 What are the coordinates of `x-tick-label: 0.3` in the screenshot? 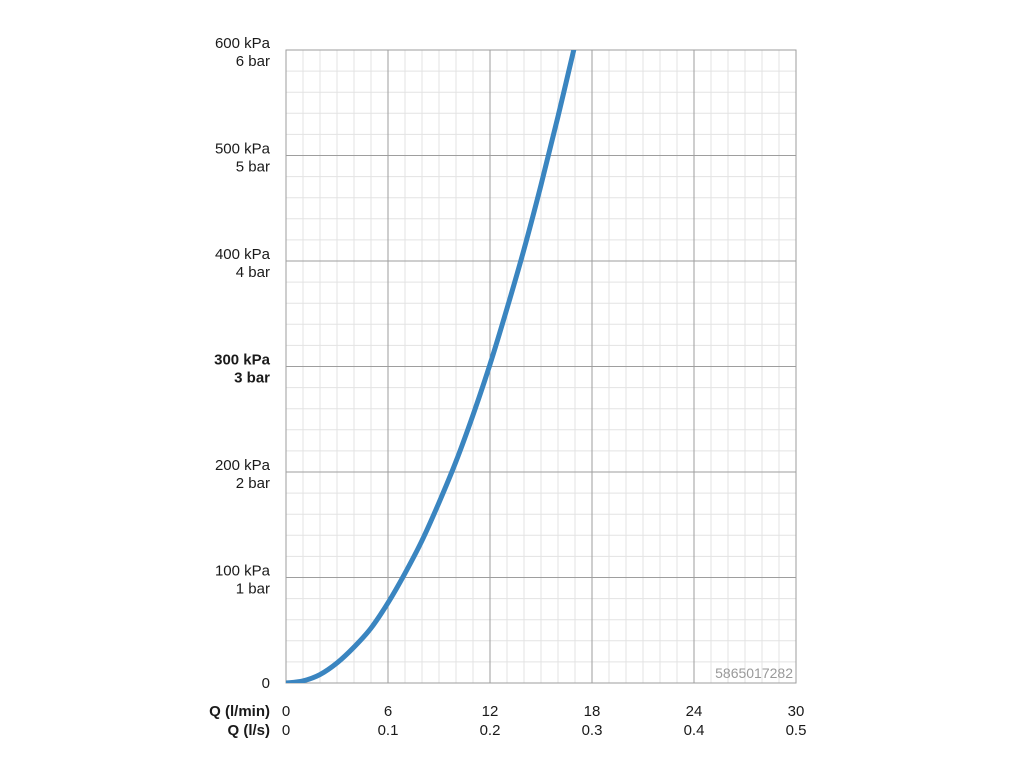 It's located at (592, 730).